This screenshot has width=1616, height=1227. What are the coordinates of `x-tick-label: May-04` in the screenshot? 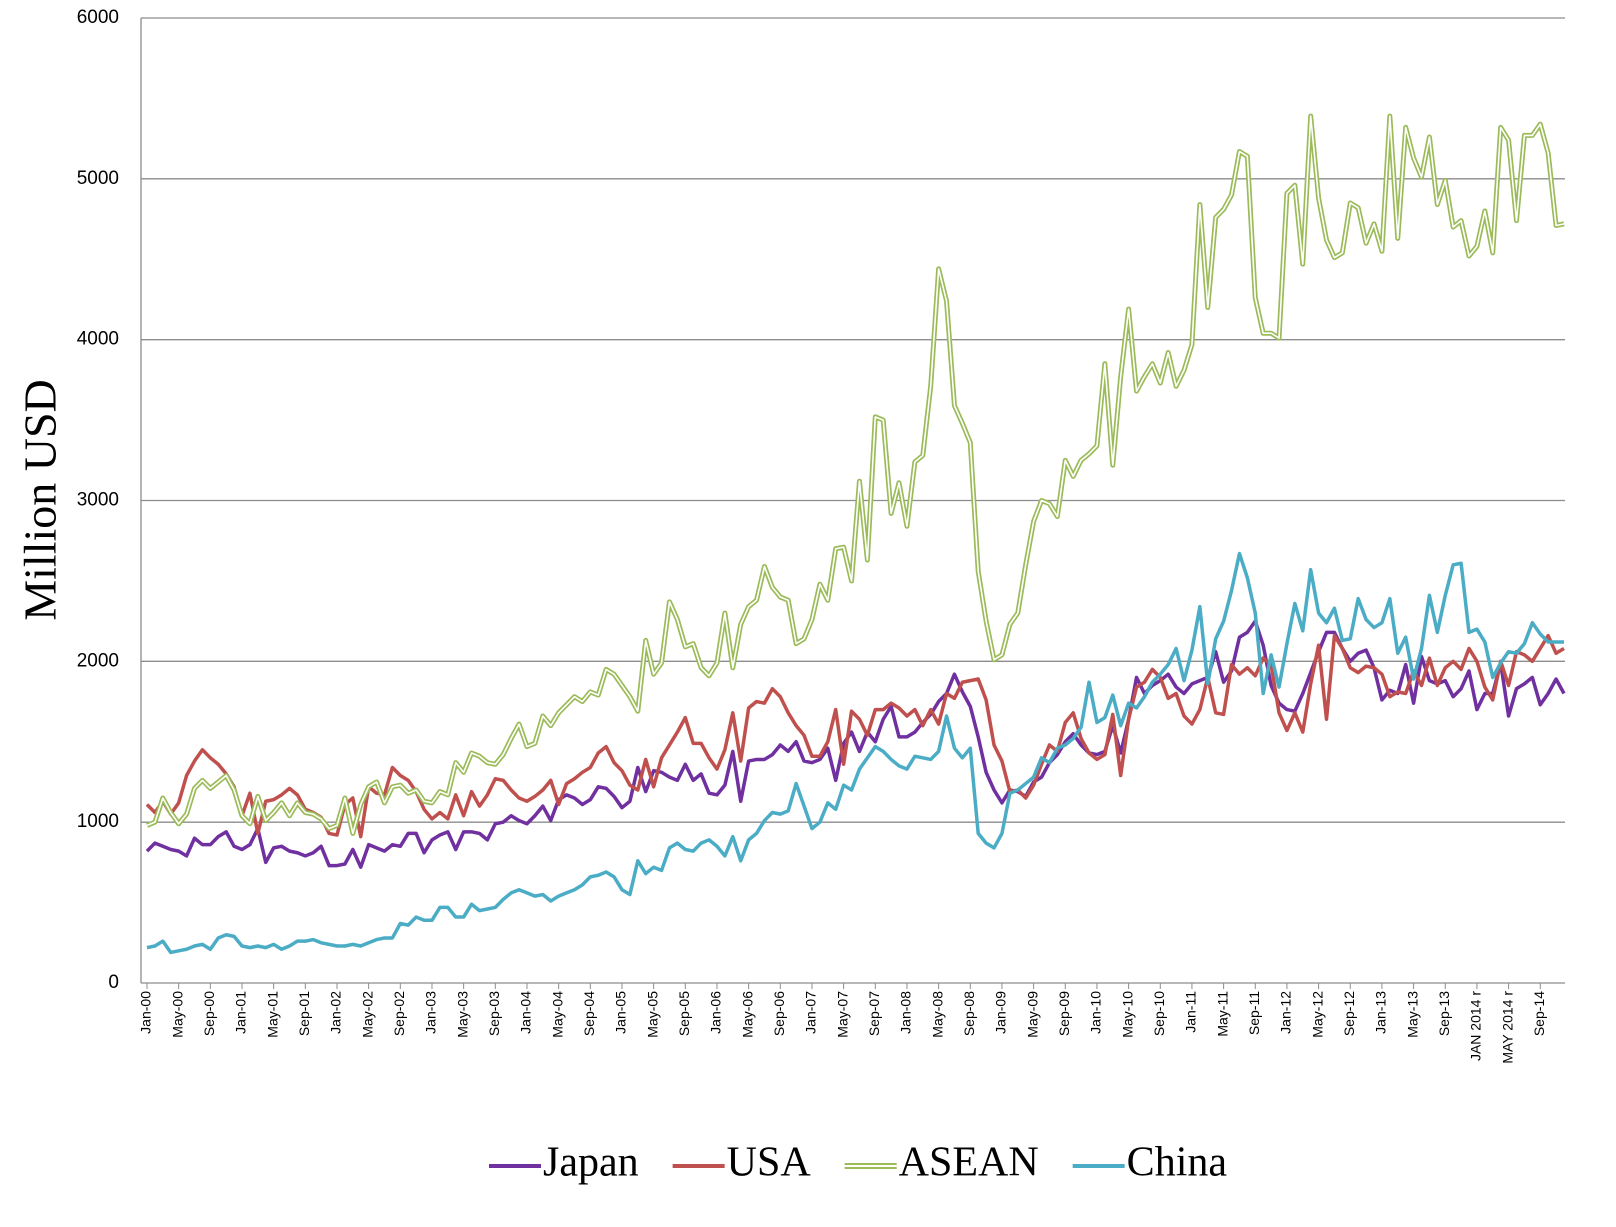 It's located at (557, 1014).